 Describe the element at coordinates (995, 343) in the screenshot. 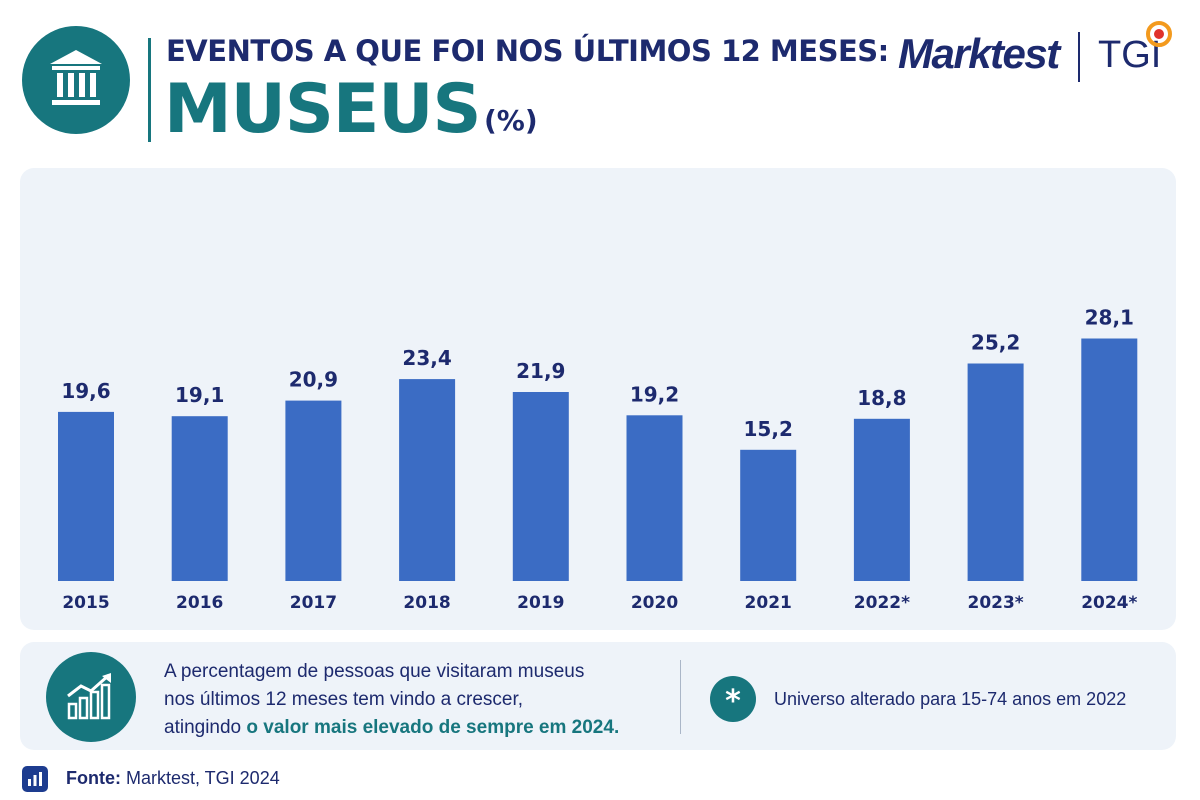

I see `data-label-2023-star: 25,2` at that location.